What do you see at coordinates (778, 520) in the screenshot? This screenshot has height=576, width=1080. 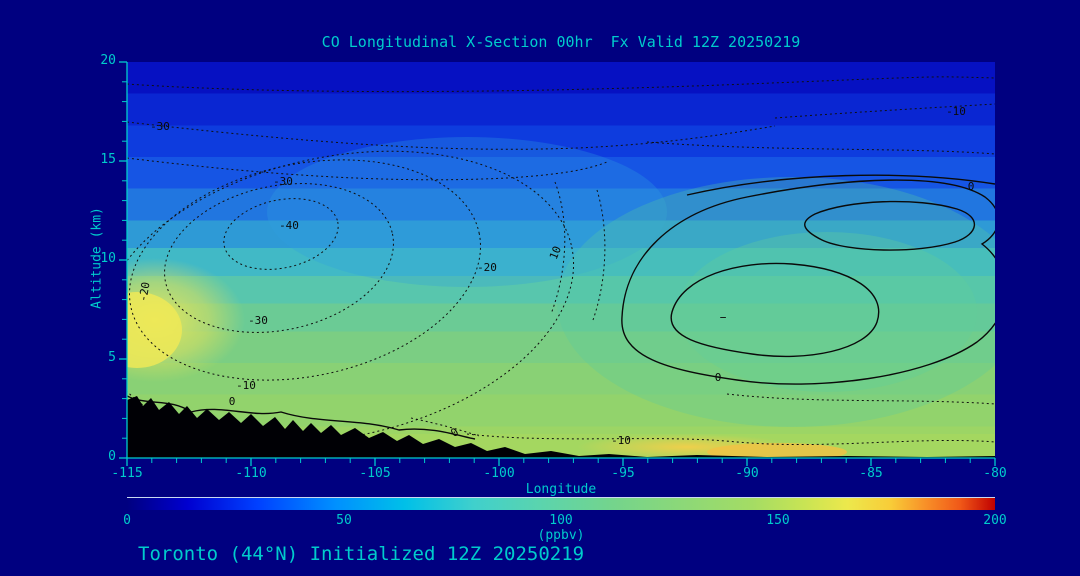 I see `colorbar-tick-label: 150` at bounding box center [778, 520].